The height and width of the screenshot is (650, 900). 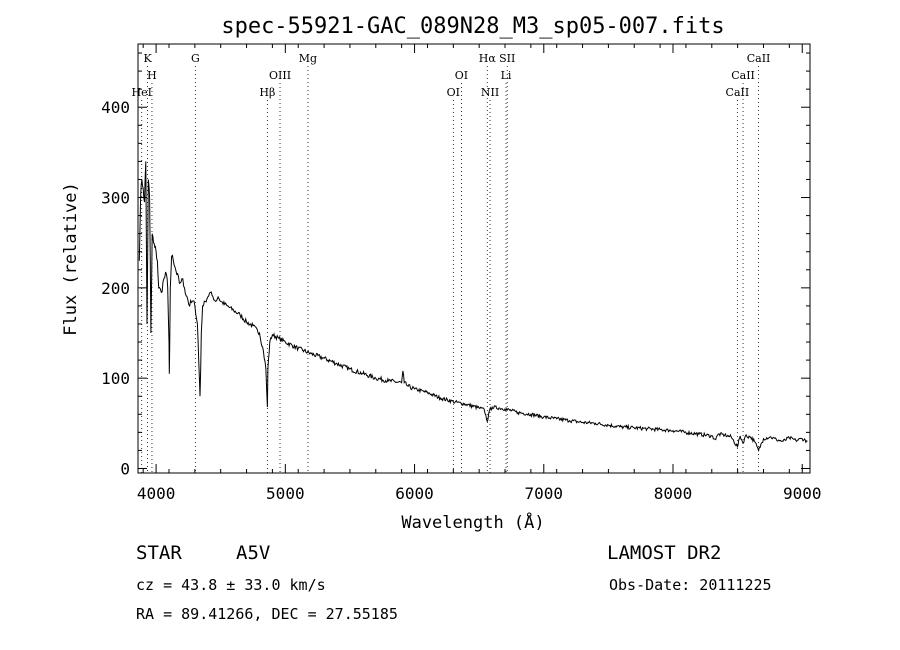 What do you see at coordinates (472, 26) in the screenshot?
I see `chart-title: spec-55921-GAC_089N28_M3_sp05-007.fits` at bounding box center [472, 26].